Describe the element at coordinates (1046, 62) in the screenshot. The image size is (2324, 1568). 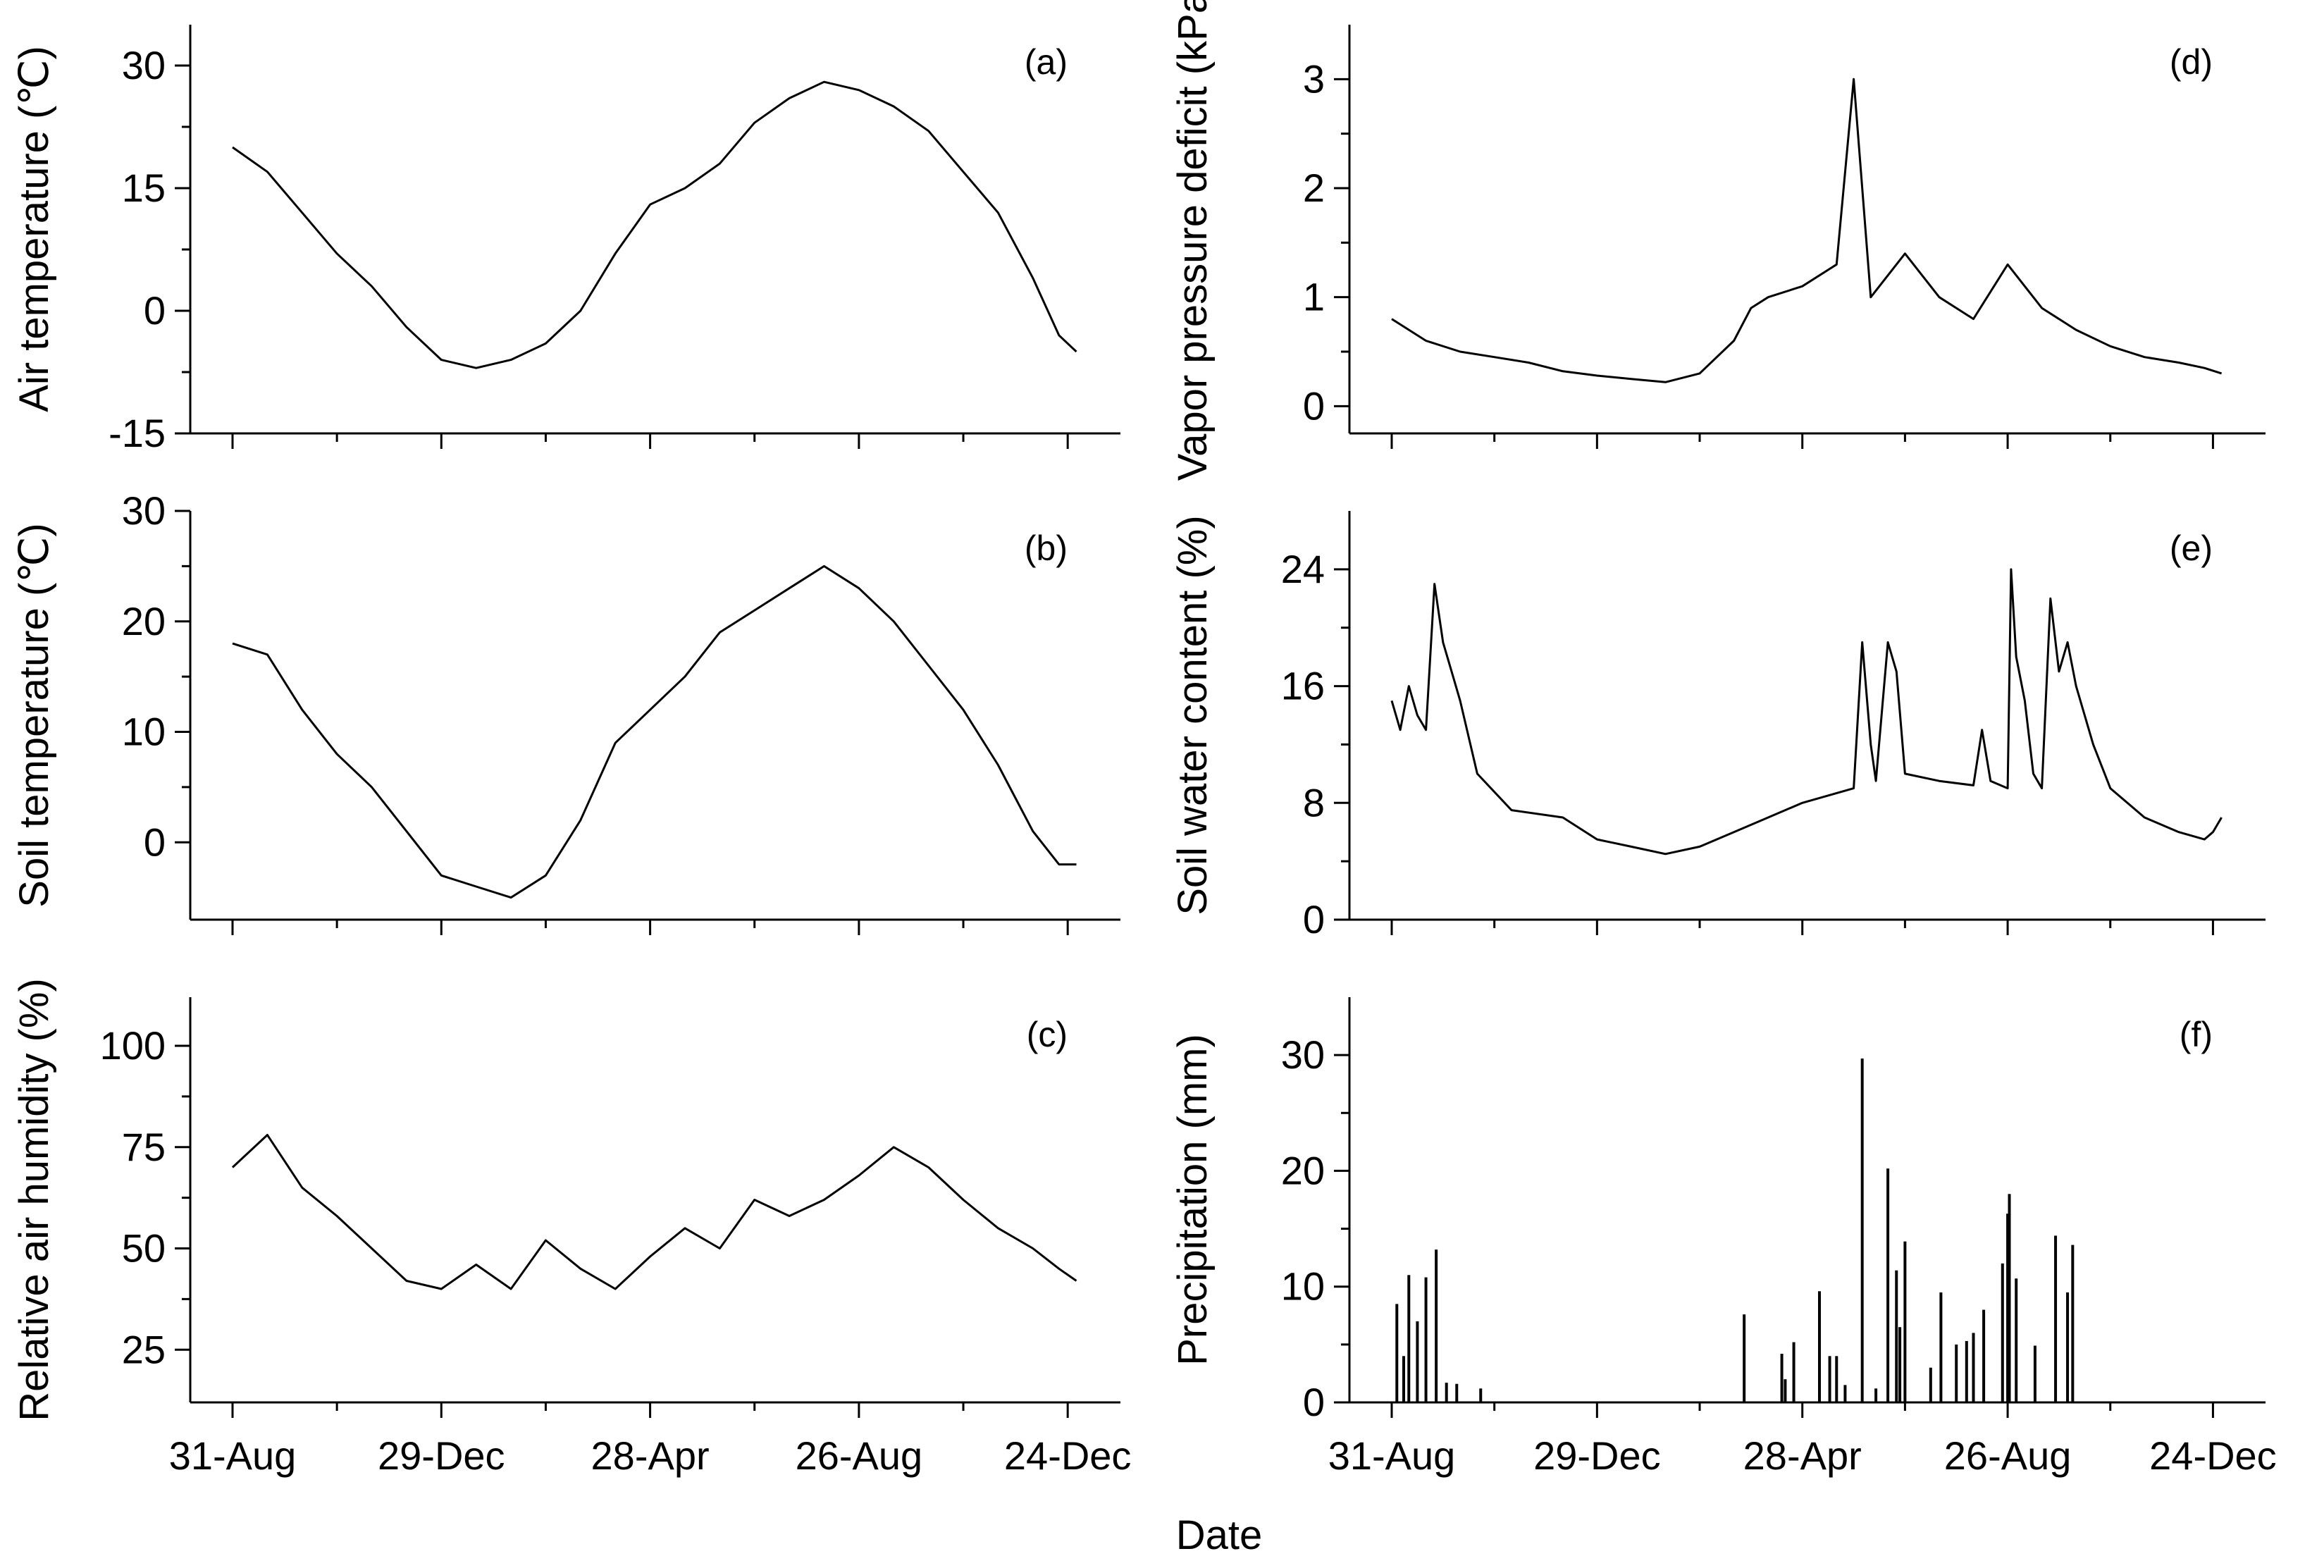
I see `panel-label: (a)` at that location.